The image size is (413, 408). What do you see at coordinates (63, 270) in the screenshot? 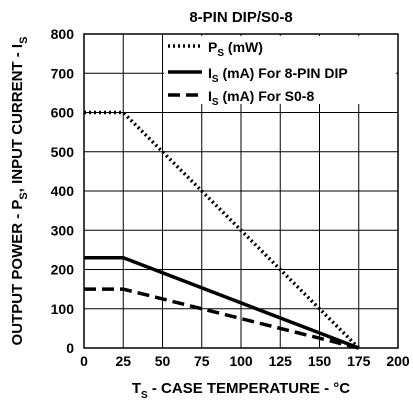
I see `y-tick-label: 200` at bounding box center [63, 270].